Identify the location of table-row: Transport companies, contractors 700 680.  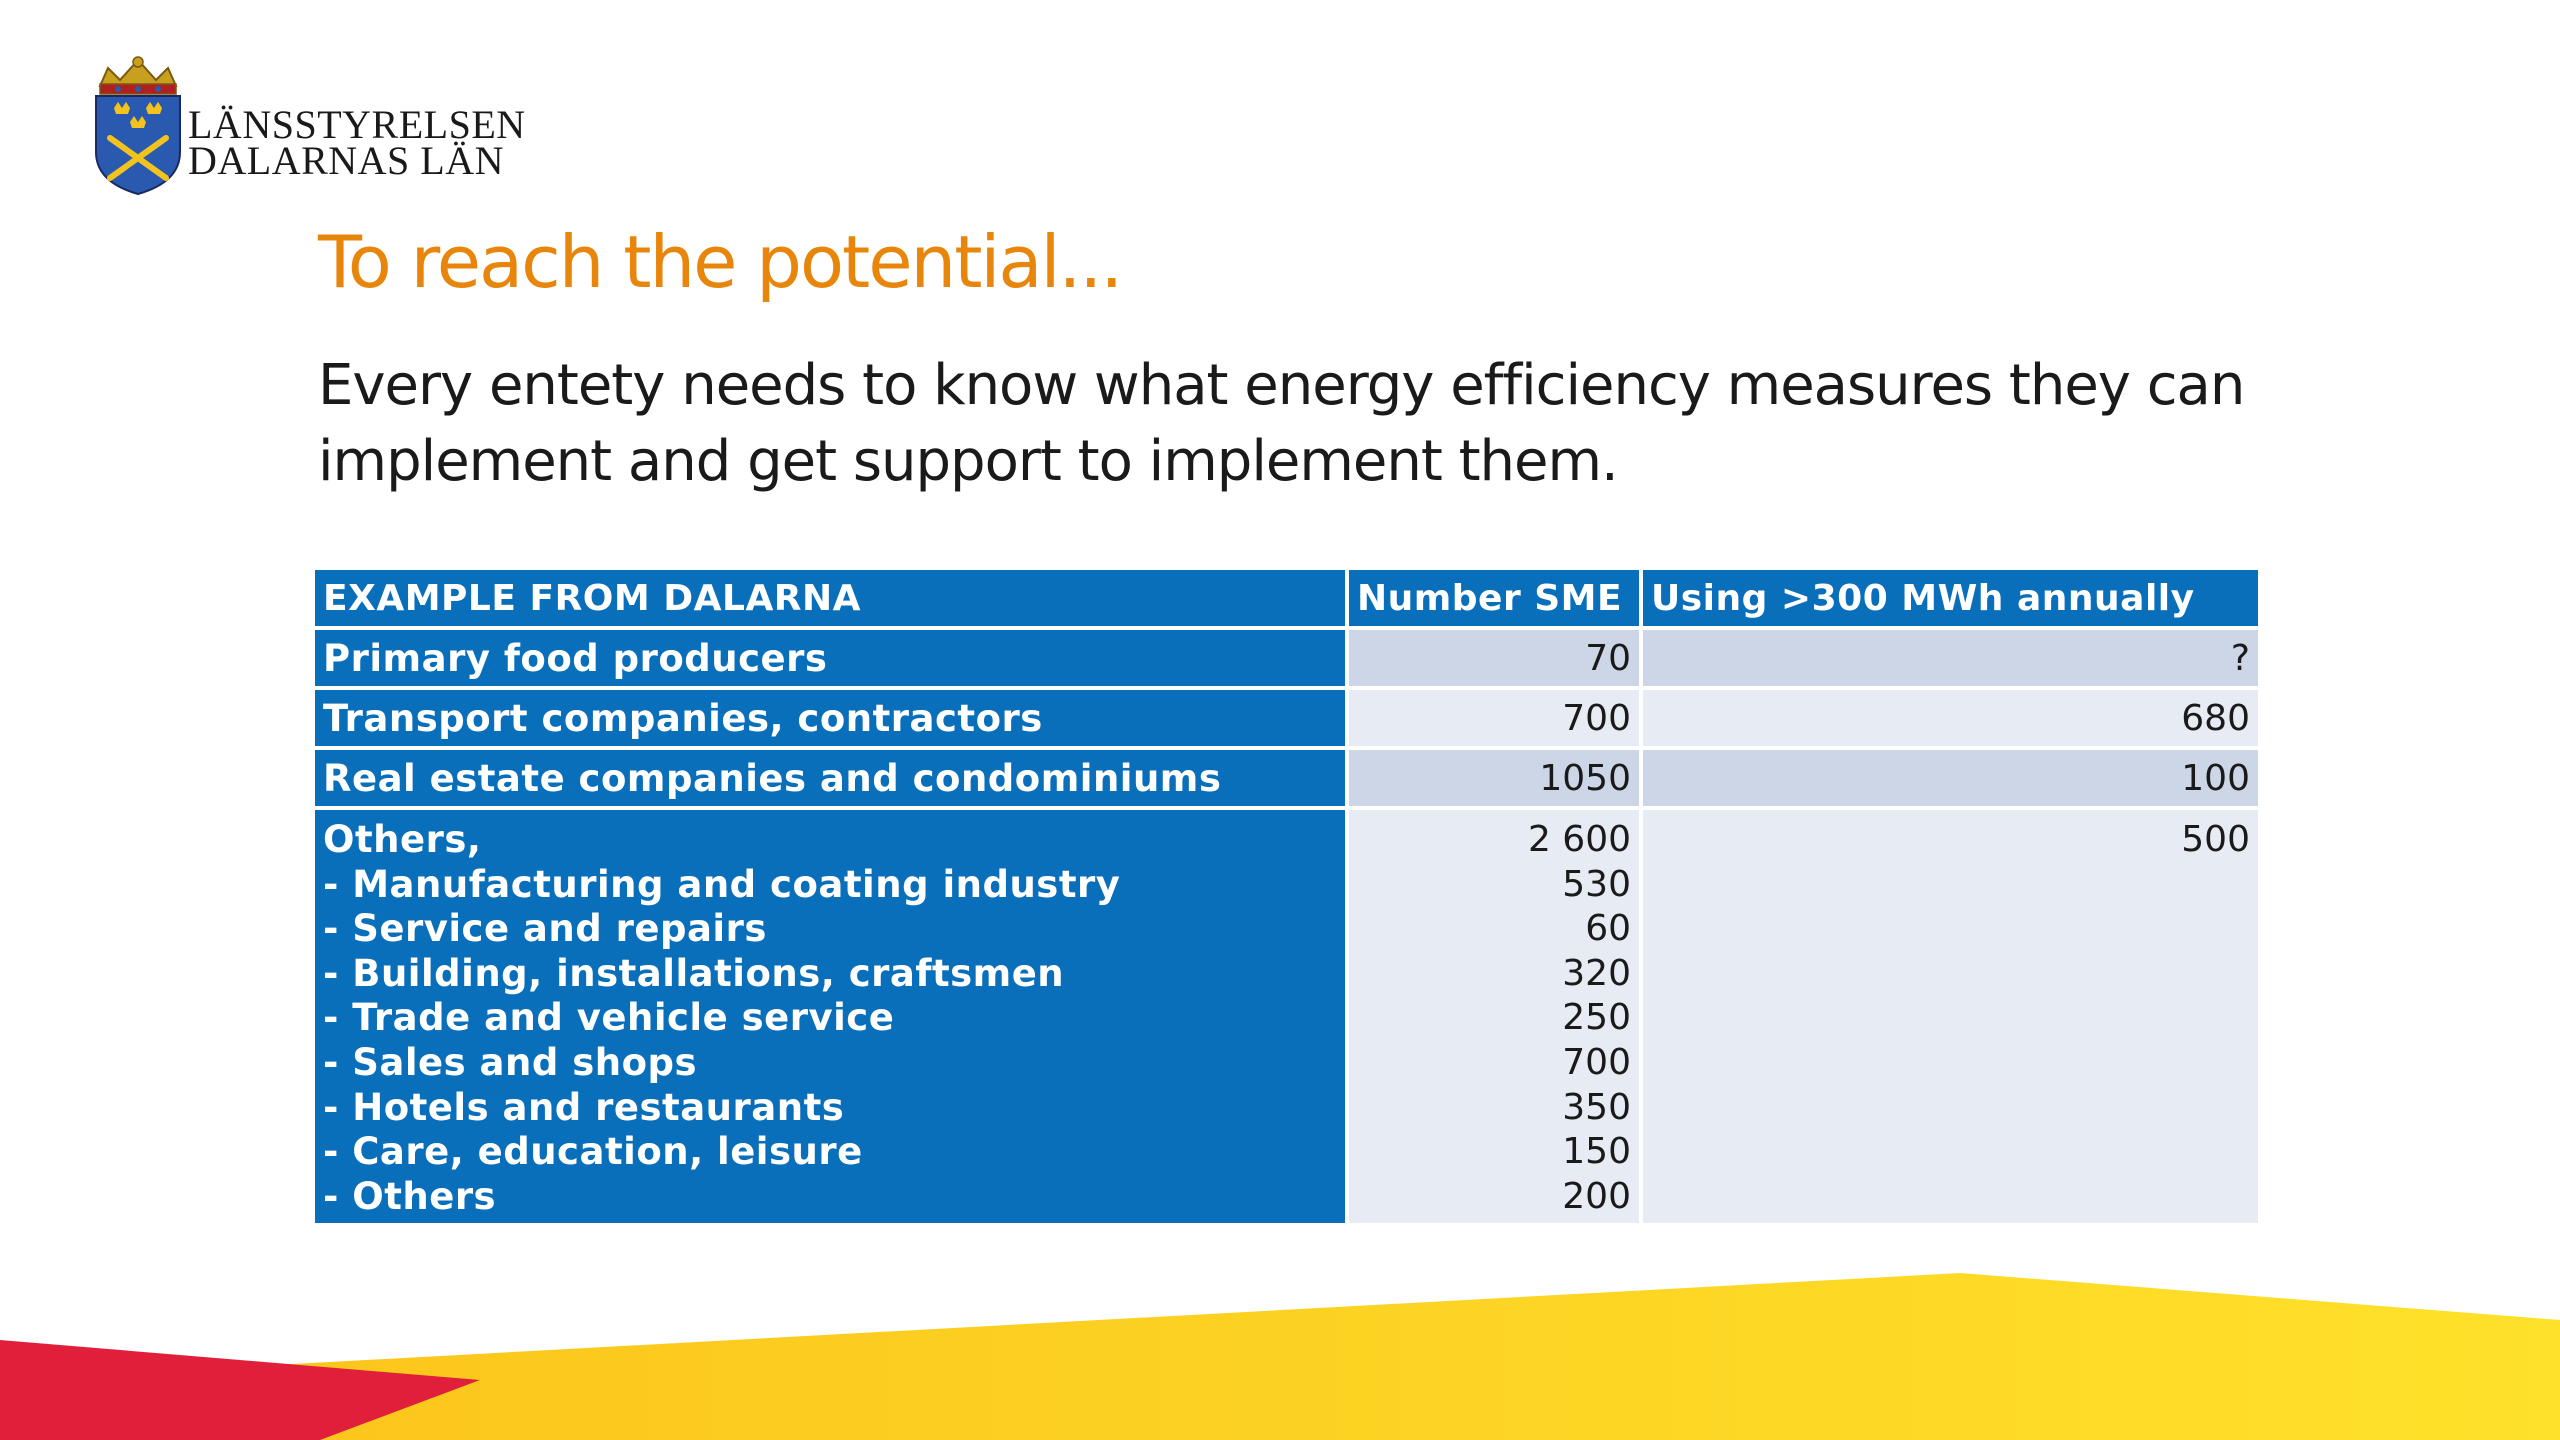
(1286, 720).